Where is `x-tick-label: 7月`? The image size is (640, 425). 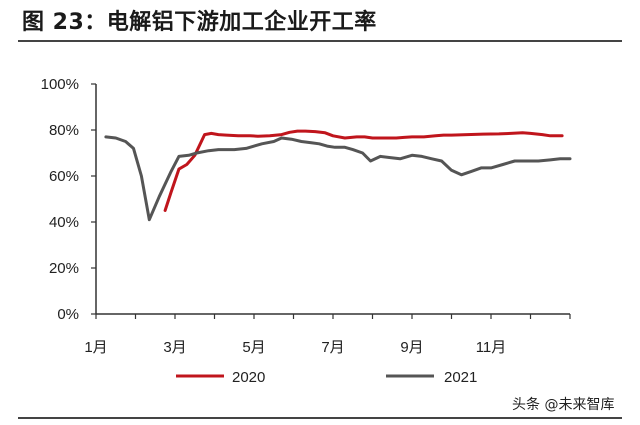
x-tick-label: 7月 is located at coordinates (332, 347).